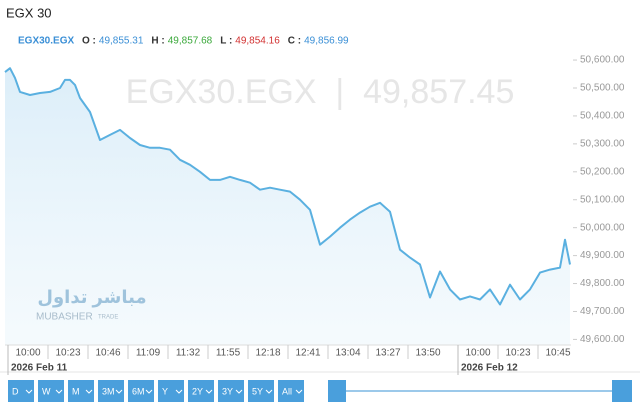  Describe the element at coordinates (91, 297) in the screenshot. I see `logo-arabic: مباشر تداول` at that location.